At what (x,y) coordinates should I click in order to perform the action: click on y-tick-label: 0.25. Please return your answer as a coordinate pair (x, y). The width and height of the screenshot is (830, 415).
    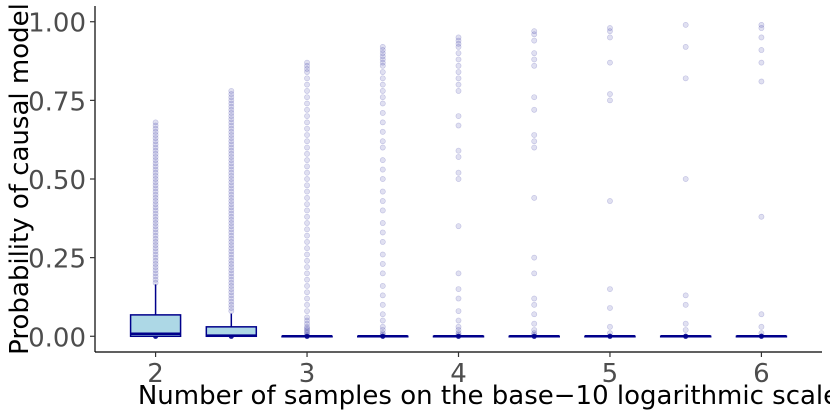
    Looking at the image, I should click on (57, 260).